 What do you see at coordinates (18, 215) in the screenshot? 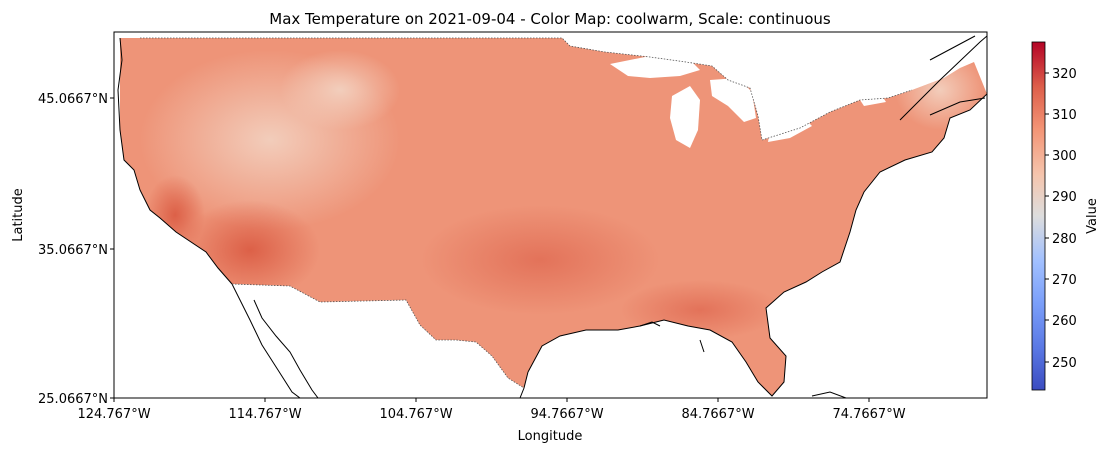
I see `y-axis-label: Latitude` at bounding box center [18, 215].